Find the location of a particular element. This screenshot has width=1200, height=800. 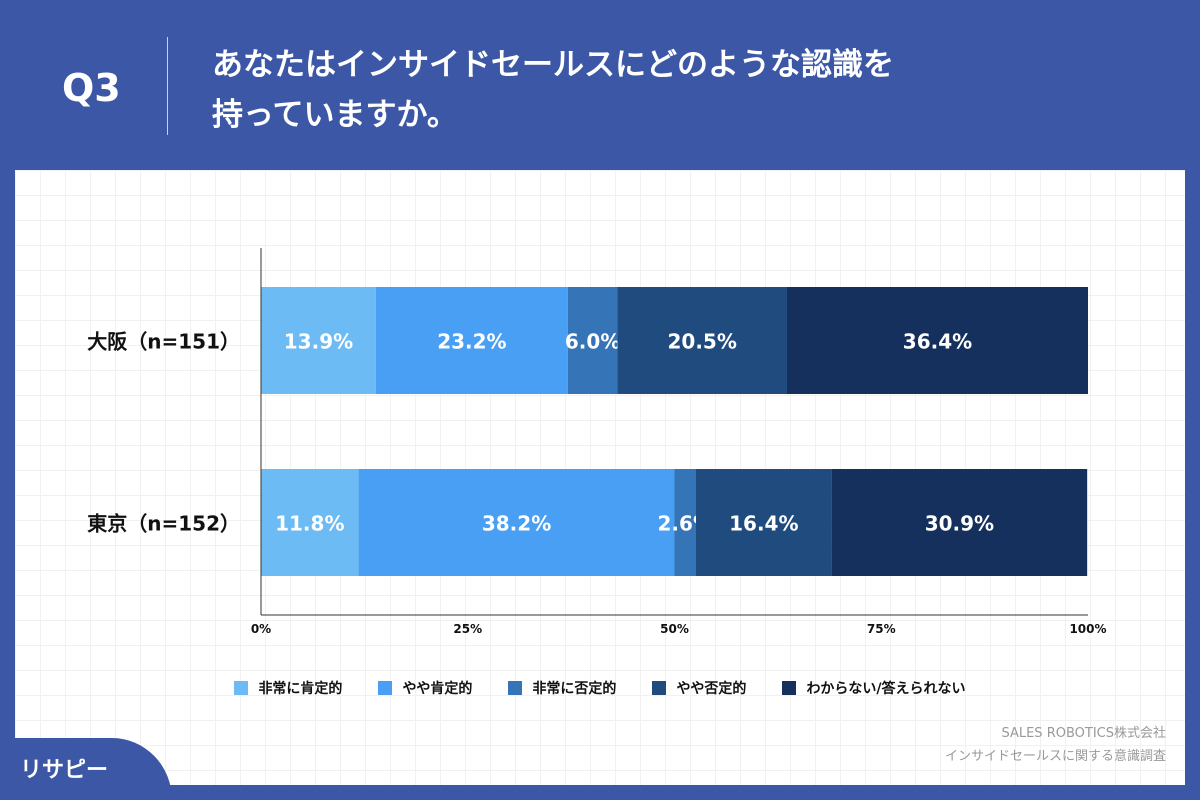

data-label: 23.2% is located at coordinates (471, 342).